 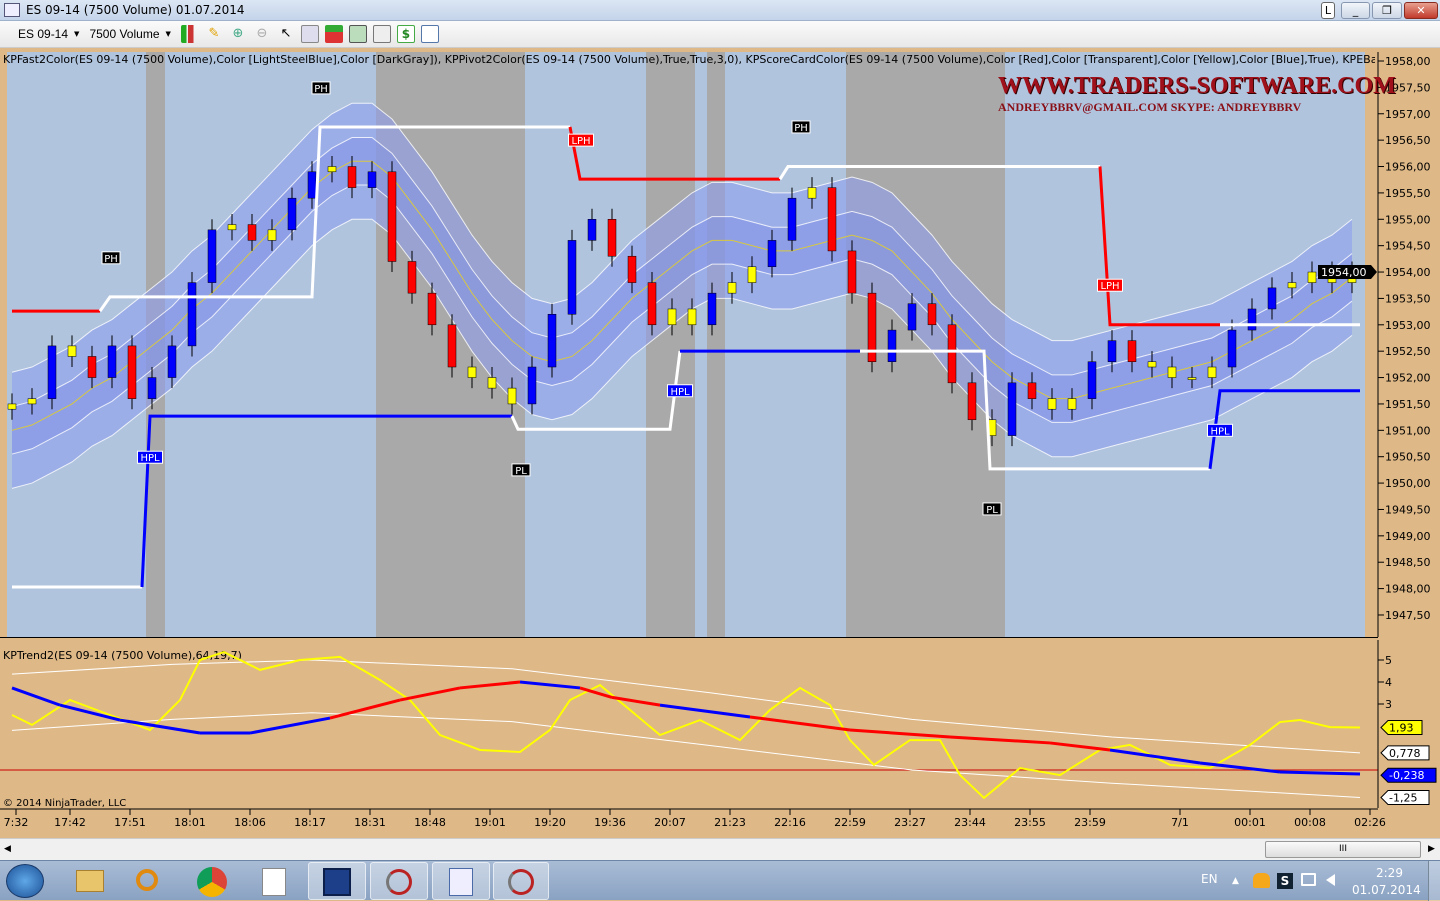 I want to click on time-tick-label: 19:20, so click(x=550, y=822).